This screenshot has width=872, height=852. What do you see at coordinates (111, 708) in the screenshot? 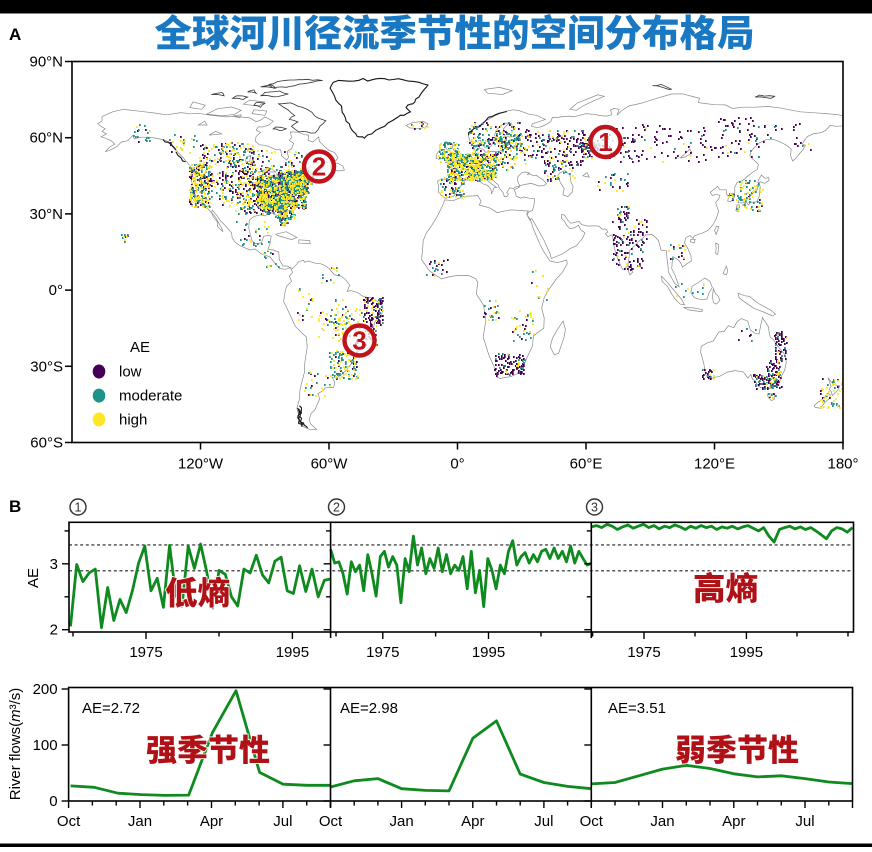
I see `svg-text: AE=2.72` at bounding box center [111, 708].